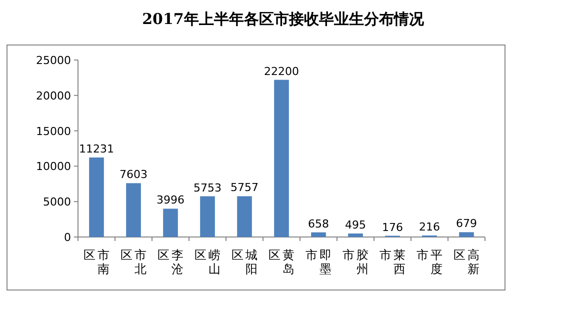 The width and height of the screenshot is (566, 323). I want to click on y-tick-label: 5000, so click(57, 202).